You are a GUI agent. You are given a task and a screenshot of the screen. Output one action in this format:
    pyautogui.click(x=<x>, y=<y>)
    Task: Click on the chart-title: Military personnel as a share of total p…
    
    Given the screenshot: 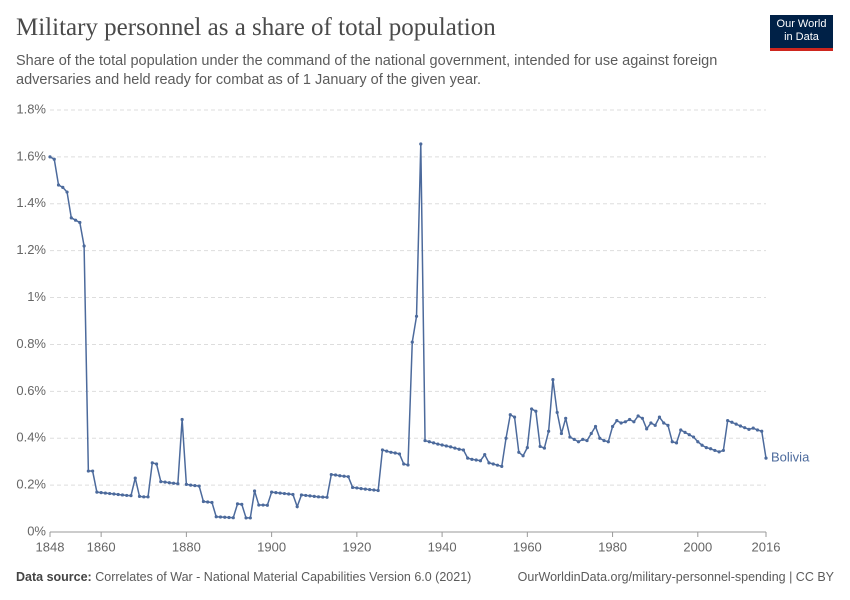 What is the action you would take?
    pyautogui.click(x=256, y=27)
    